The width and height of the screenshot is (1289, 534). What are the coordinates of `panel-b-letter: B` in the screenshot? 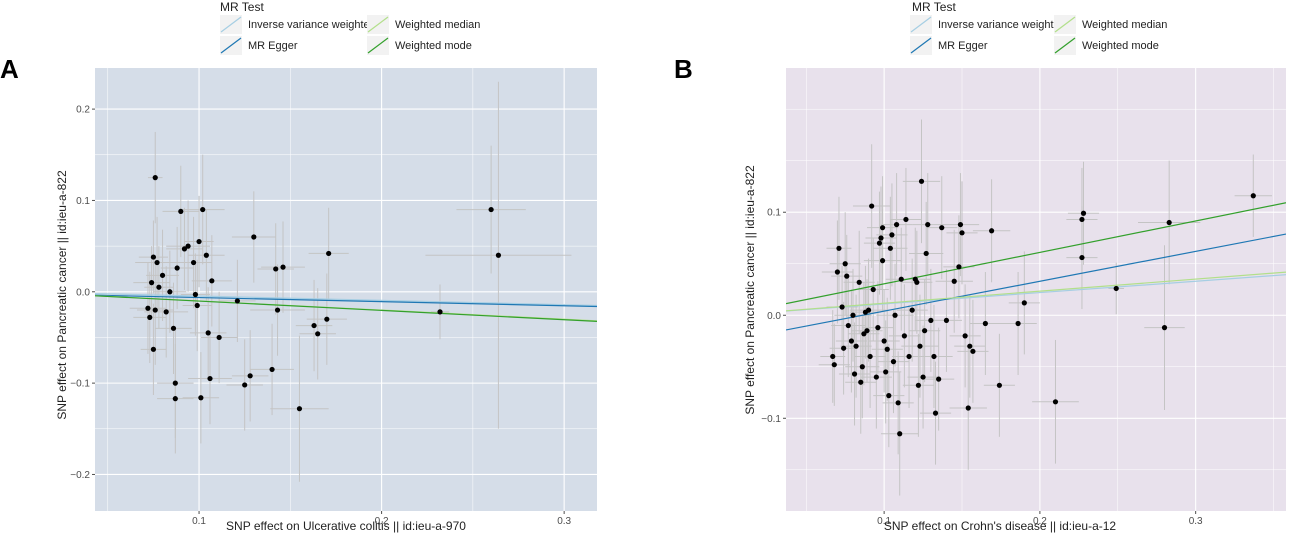 It's located at (683, 69).